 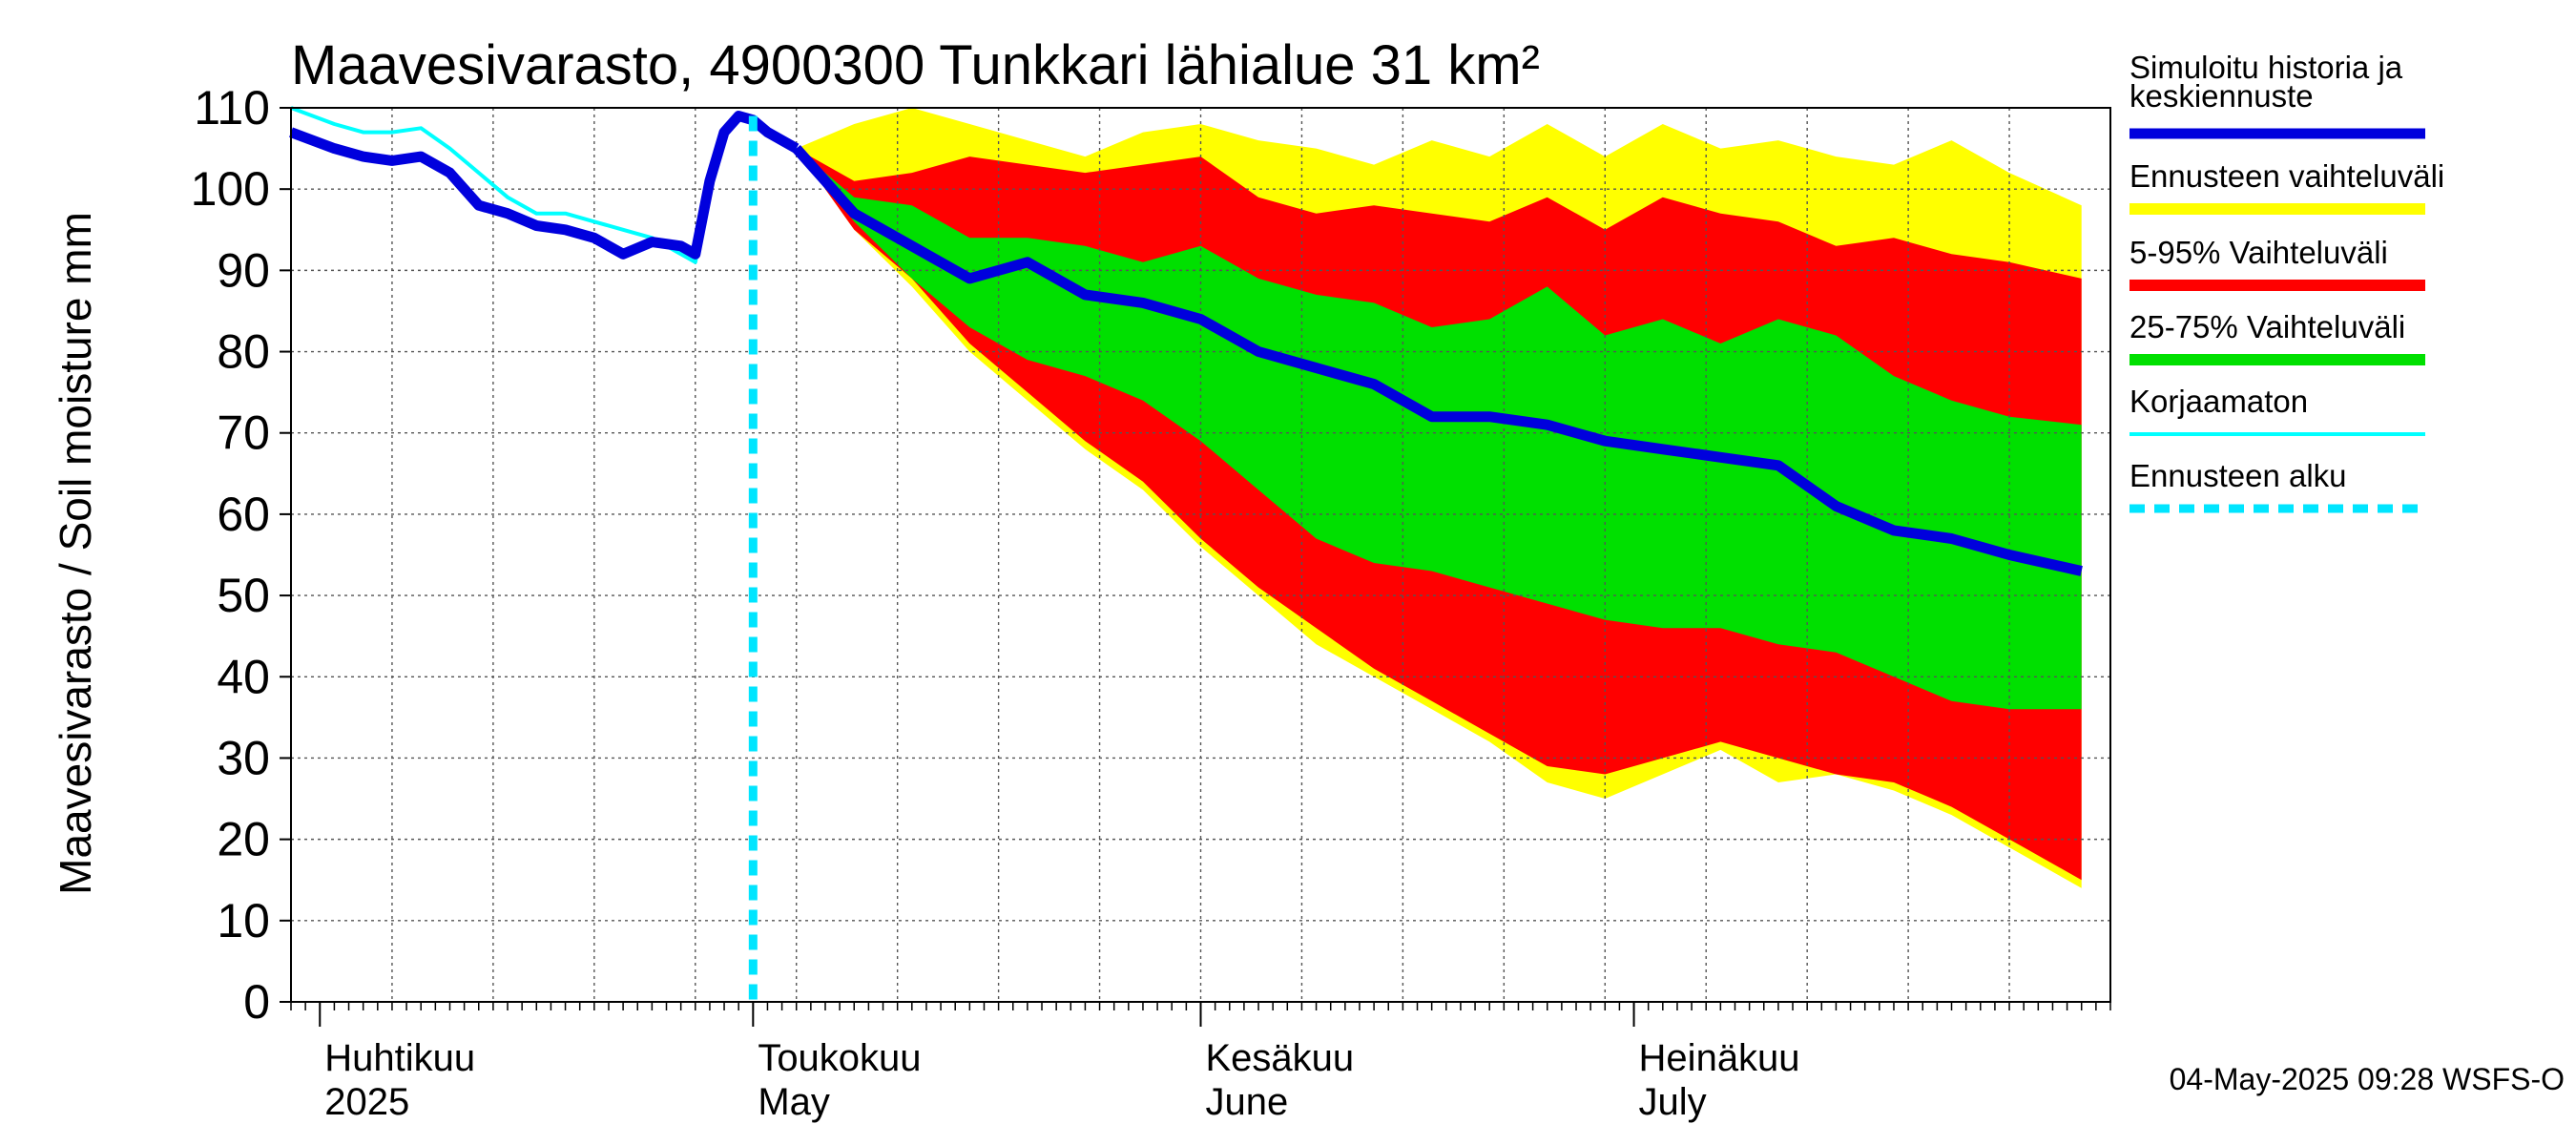 I want to click on x-month-sublabel: June, so click(x=1247, y=1102).